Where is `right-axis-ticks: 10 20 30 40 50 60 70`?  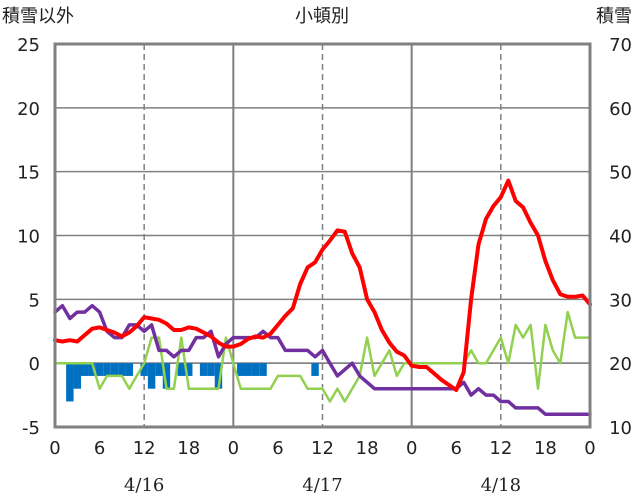 right-axis-ticks: 10 20 30 40 50 60 70 is located at coordinates (620, 237).